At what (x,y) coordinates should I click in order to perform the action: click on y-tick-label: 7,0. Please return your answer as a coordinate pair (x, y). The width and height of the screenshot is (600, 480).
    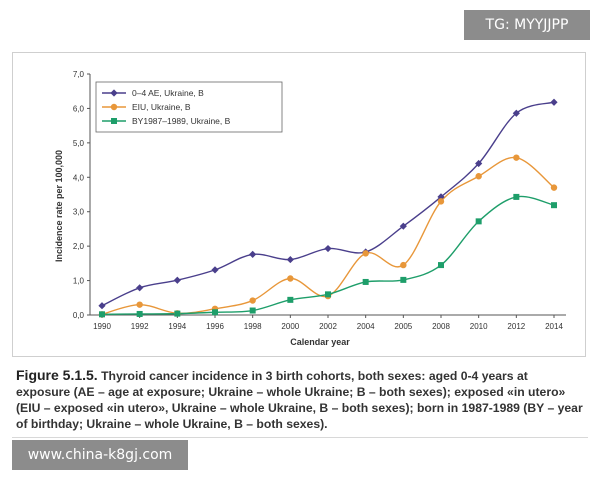
    Looking at the image, I should click on (79, 74).